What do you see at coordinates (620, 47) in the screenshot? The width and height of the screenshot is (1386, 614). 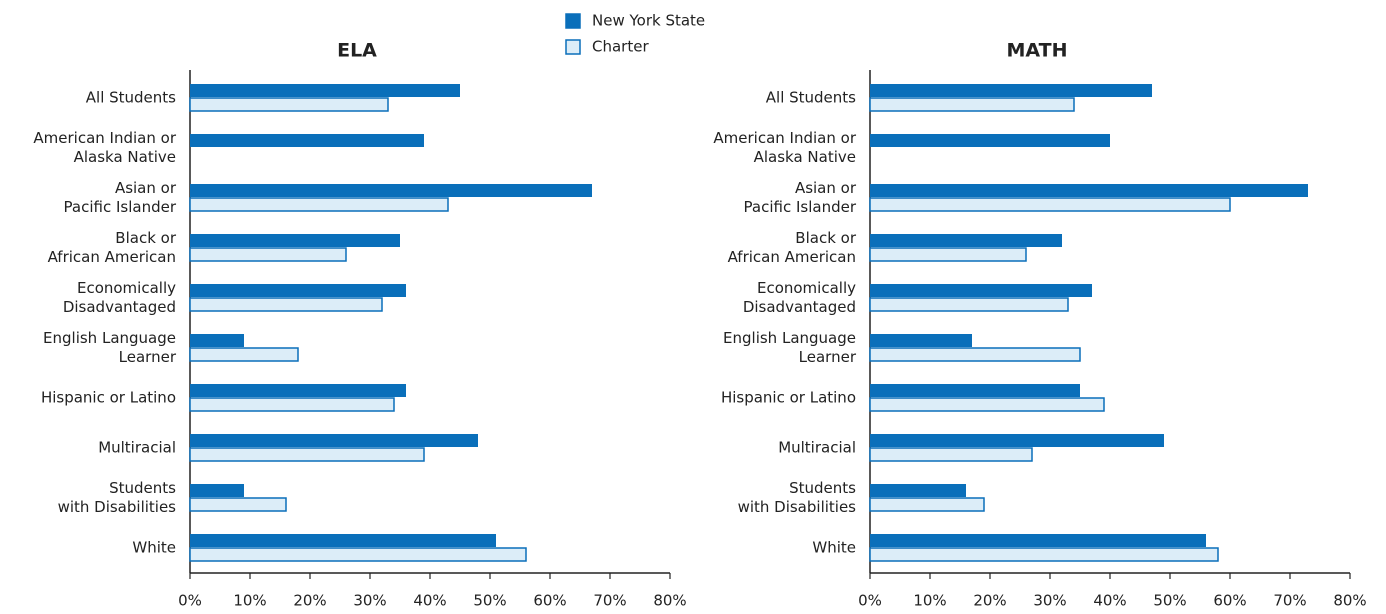 I see `legend-label: Charter` at bounding box center [620, 47].